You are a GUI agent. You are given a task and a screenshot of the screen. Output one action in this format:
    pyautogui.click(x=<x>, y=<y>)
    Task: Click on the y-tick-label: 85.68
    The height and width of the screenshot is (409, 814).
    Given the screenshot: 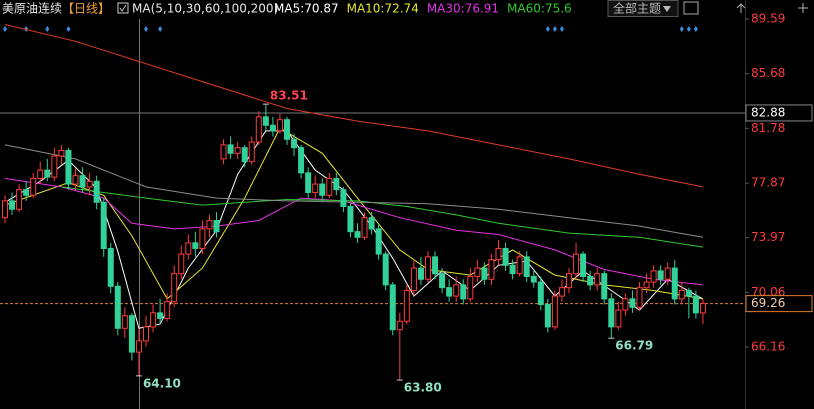 What is the action you would take?
    pyautogui.click(x=768, y=73)
    